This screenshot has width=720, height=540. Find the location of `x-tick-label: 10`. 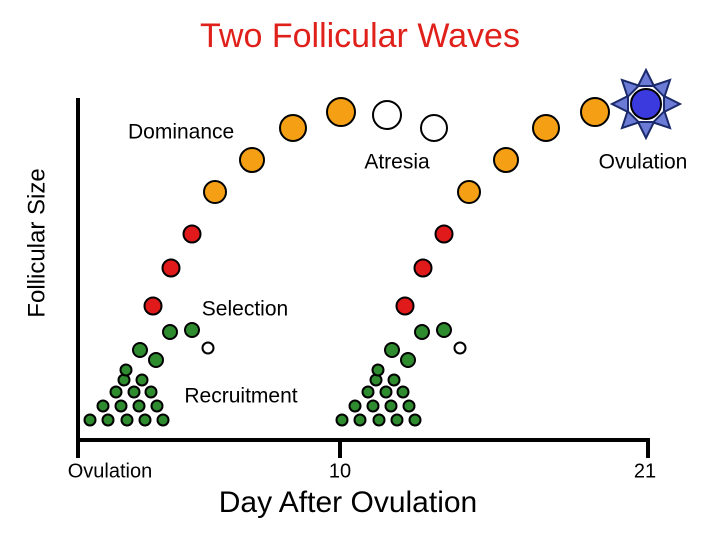

x-tick-label: 10 is located at coordinates (340, 471).